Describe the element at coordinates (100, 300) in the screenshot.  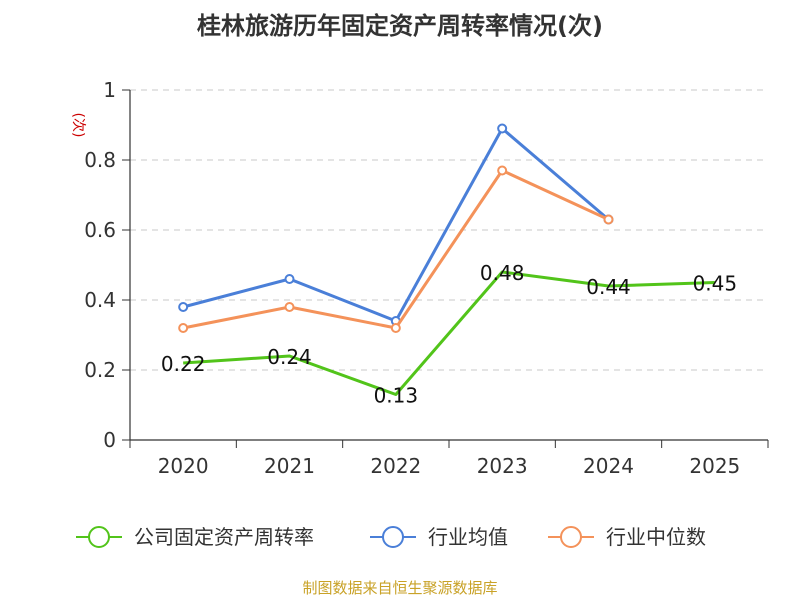
I see `y-tick-label-2: 0.4` at that location.